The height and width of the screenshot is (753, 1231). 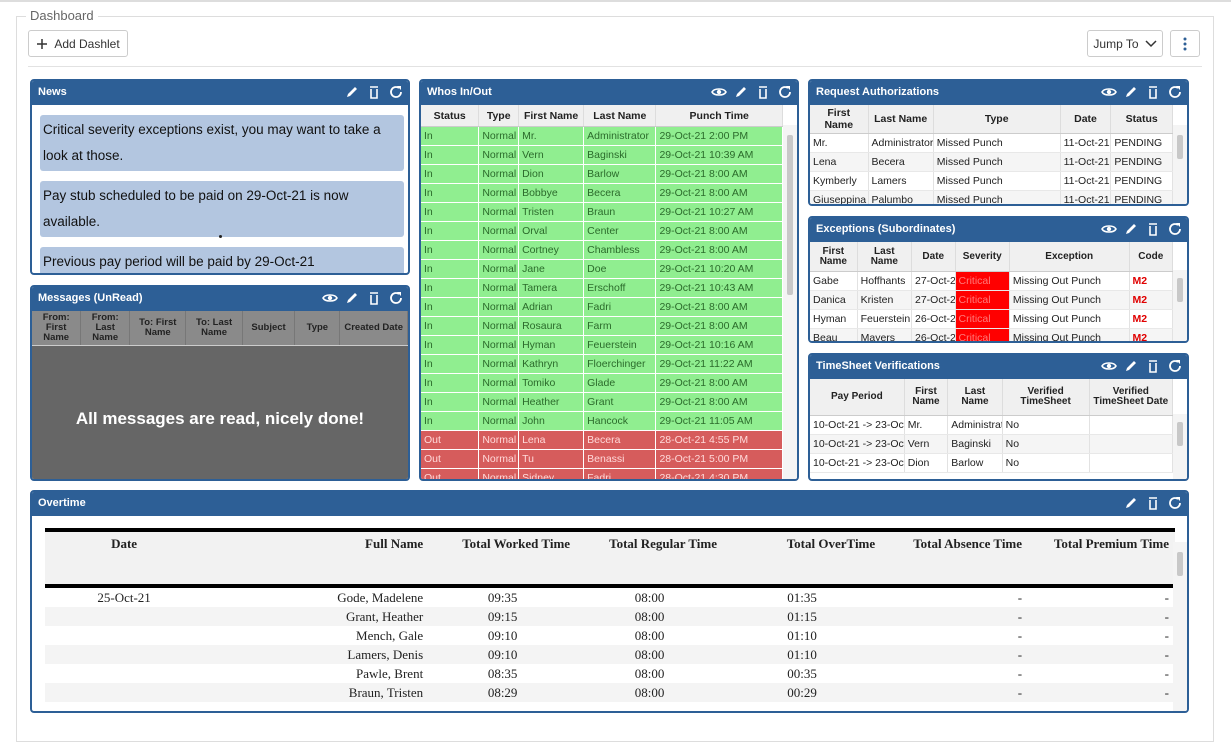 I want to click on table-cell: 00:29, so click(x=802, y=692).